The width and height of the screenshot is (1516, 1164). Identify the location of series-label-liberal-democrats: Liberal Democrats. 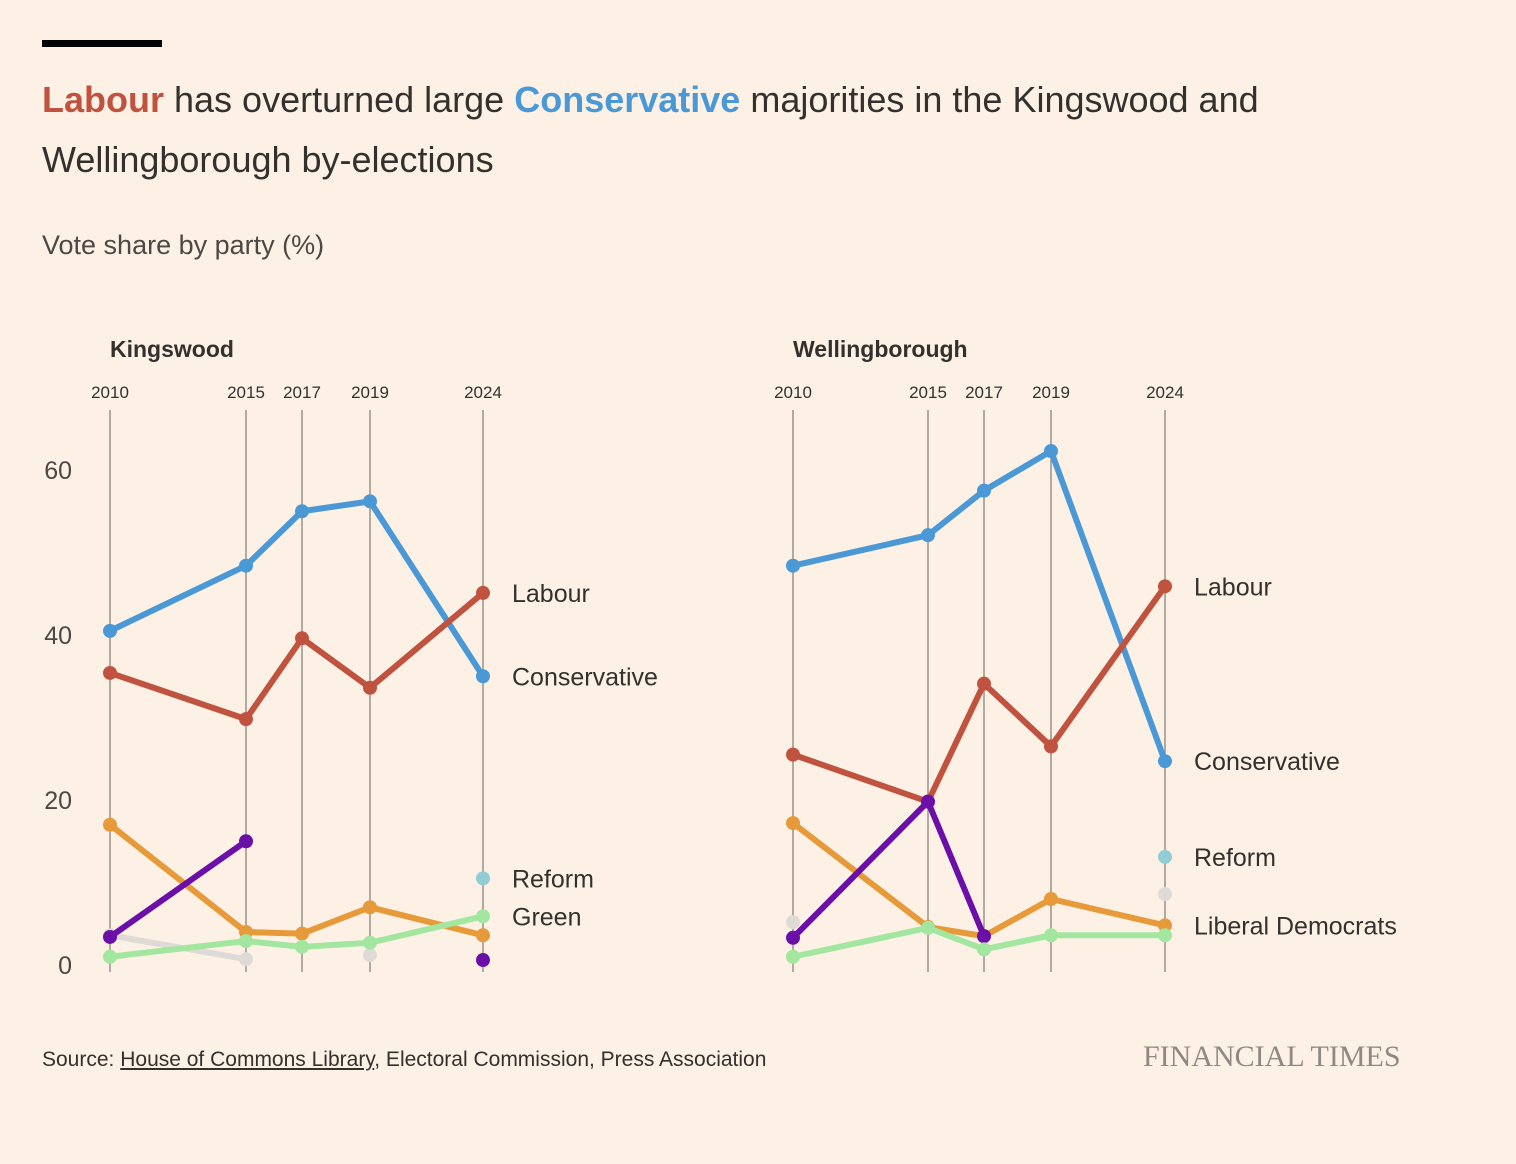
(1295, 926).